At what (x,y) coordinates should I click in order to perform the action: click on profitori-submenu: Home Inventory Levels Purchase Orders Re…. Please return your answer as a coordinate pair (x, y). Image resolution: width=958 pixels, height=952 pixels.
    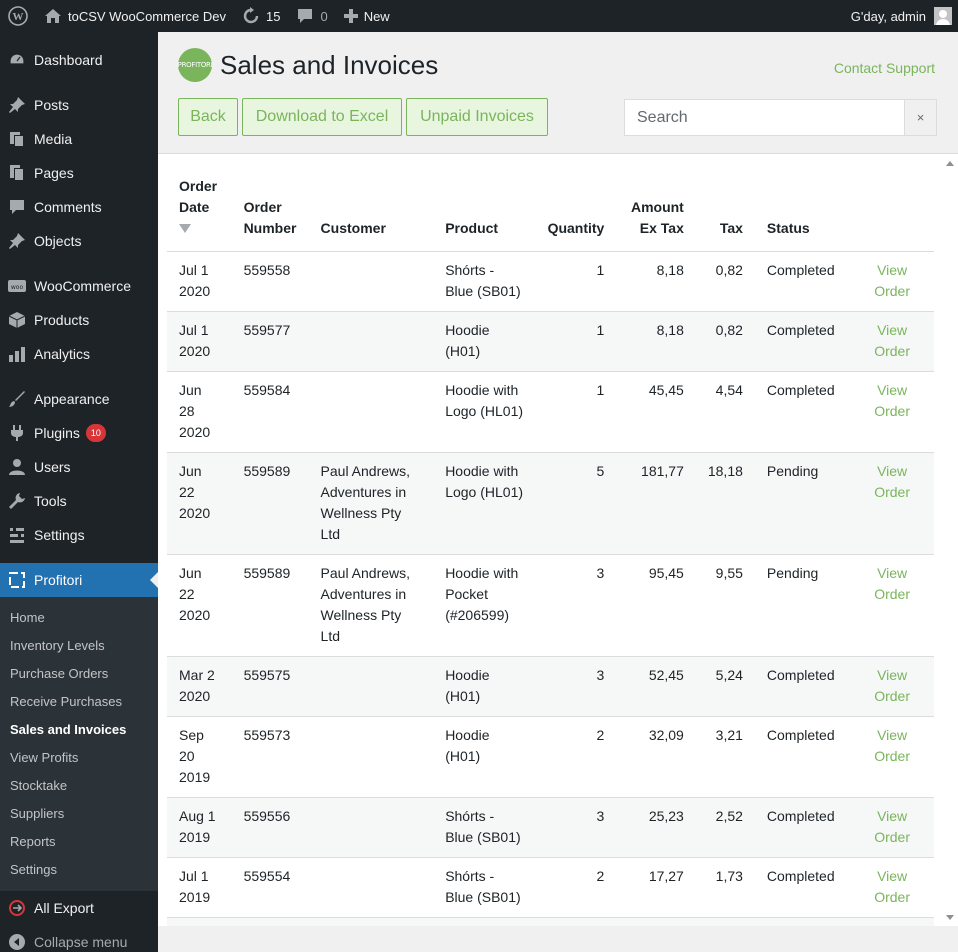
    Looking at the image, I should click on (79, 744).